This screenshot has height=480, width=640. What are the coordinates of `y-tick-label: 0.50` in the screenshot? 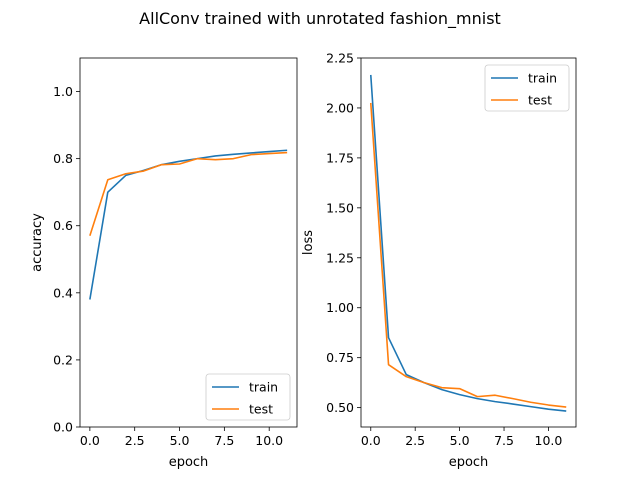 It's located at (340, 407).